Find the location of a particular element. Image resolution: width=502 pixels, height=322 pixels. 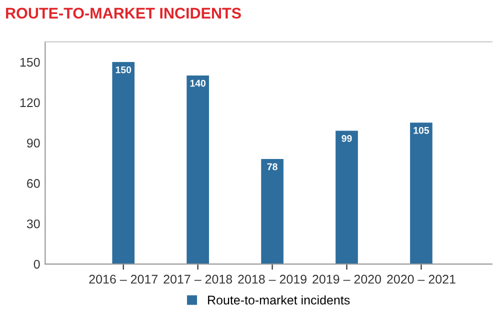

data-label: 150 is located at coordinates (124, 70).